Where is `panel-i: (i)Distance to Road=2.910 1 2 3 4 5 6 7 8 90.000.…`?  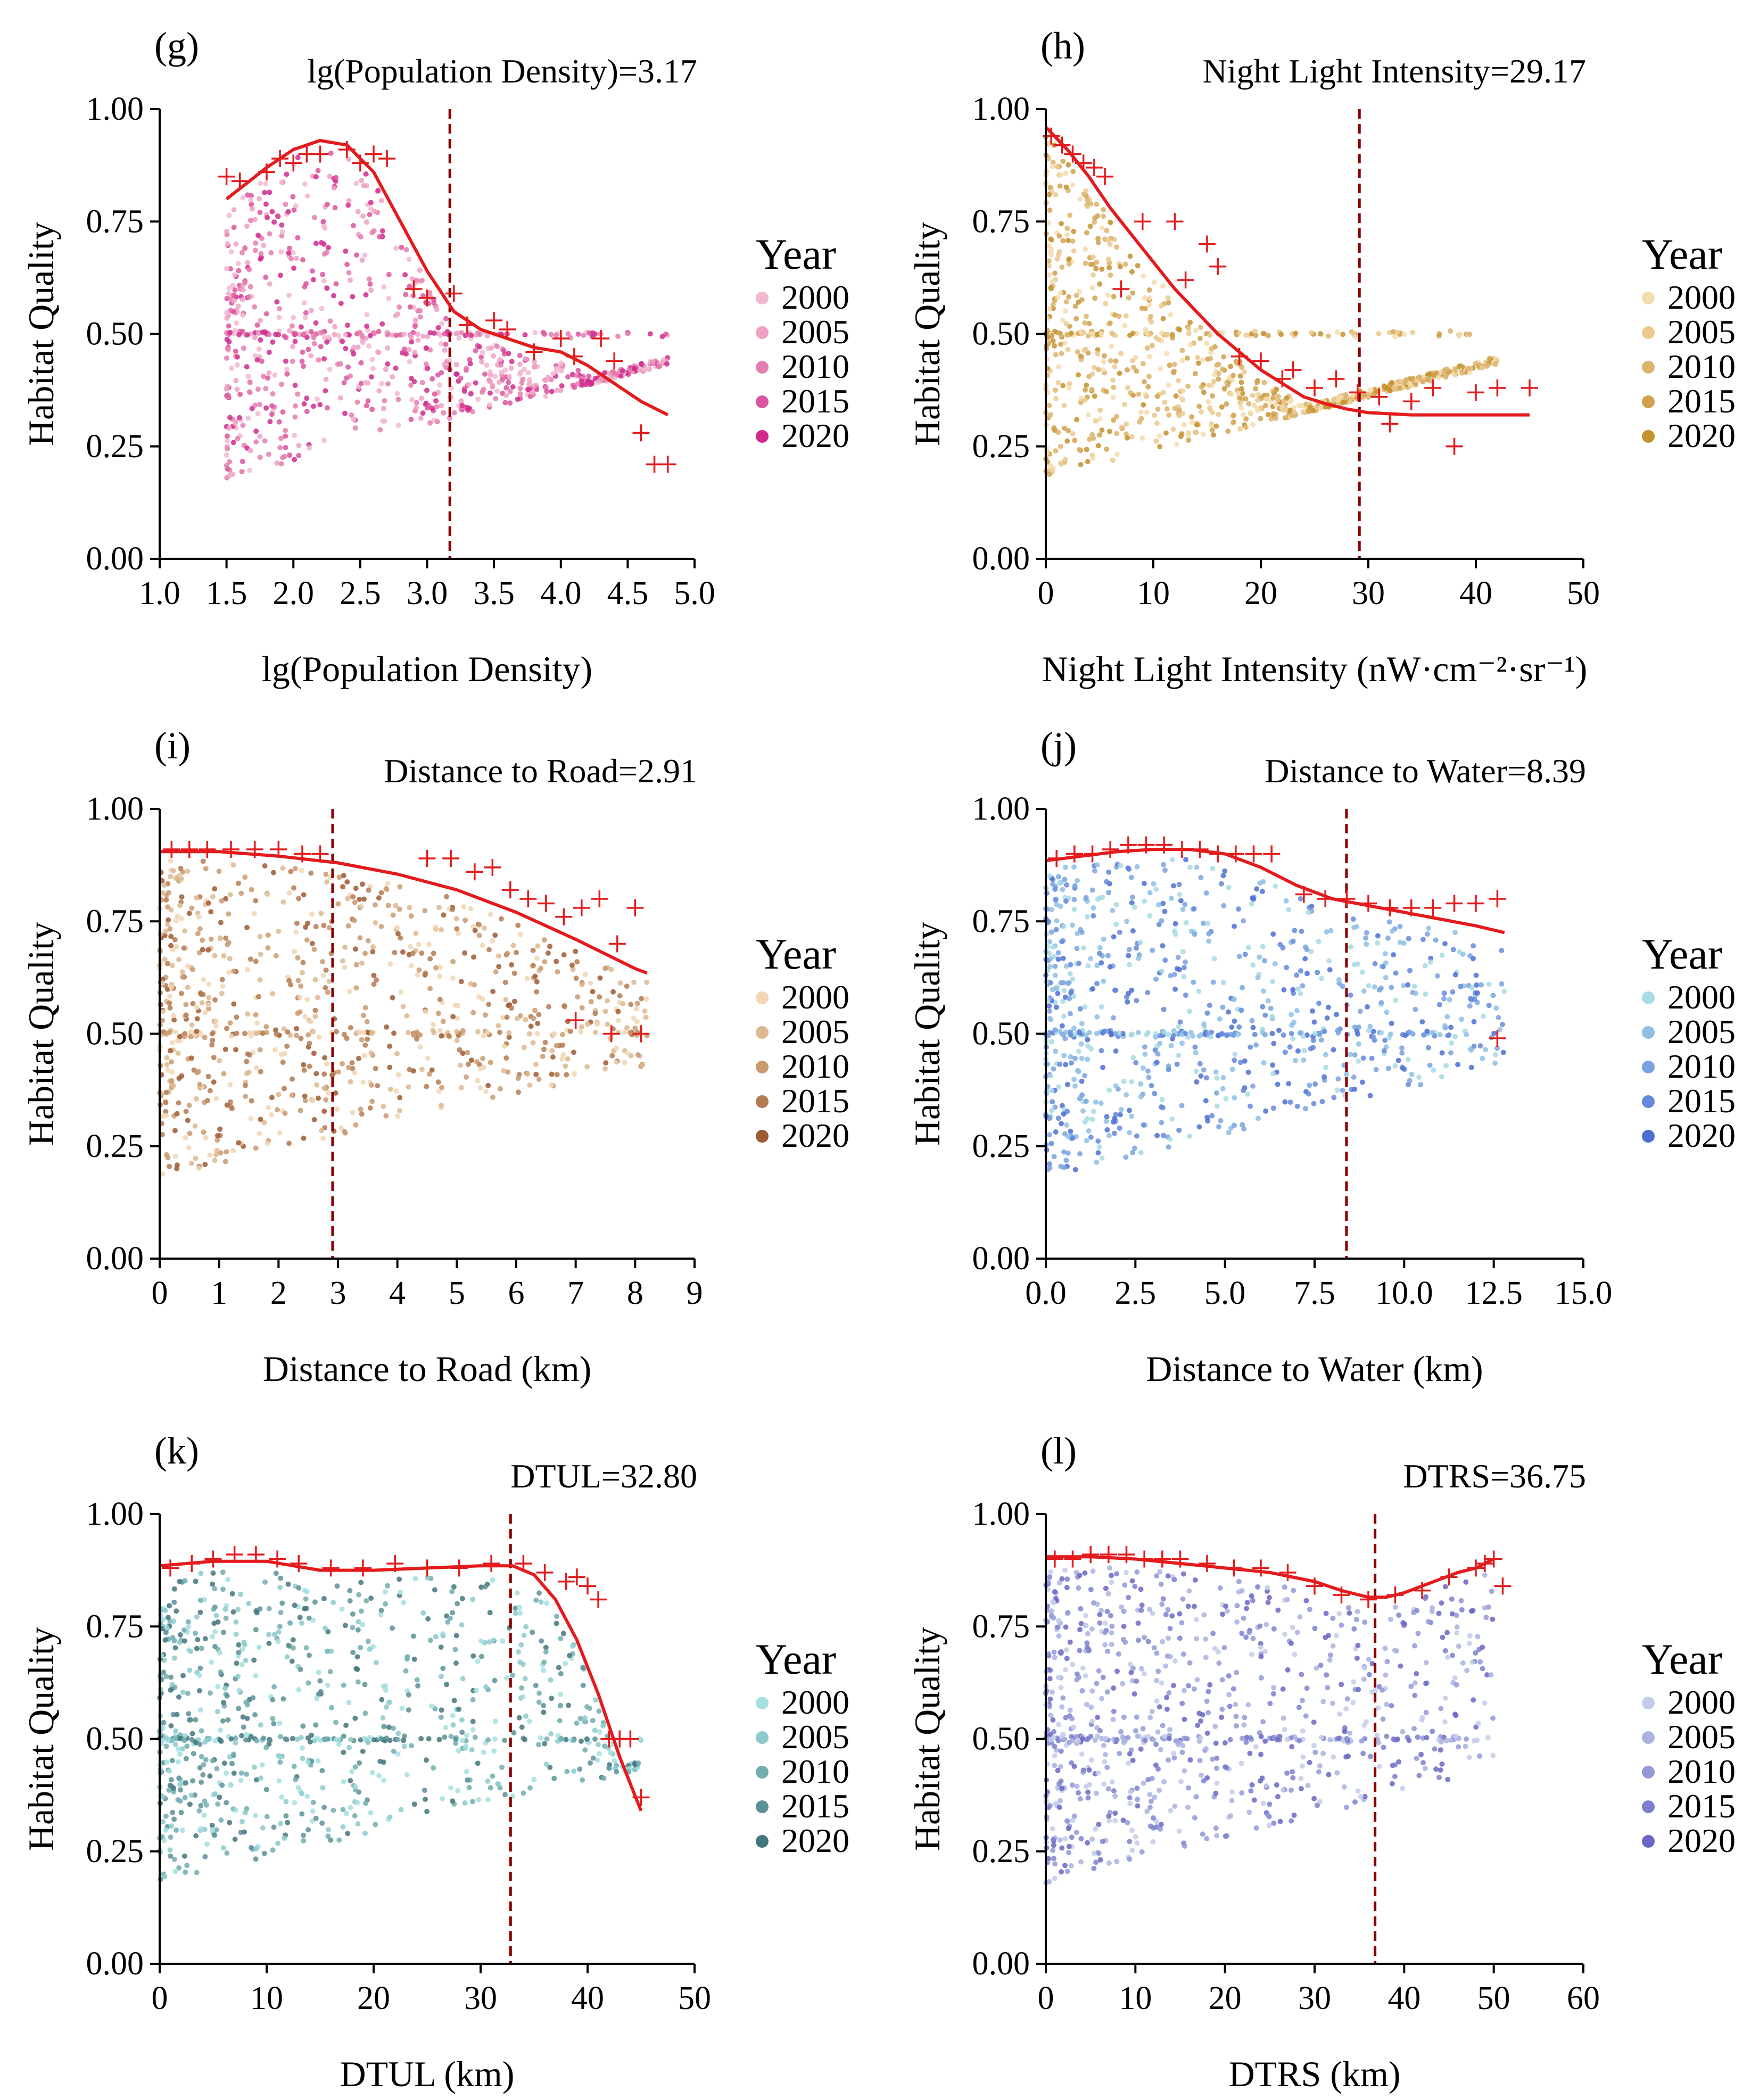 panel-i: (i)Distance to Road=2.910 1 2 3 4 5 6 7 8 90.000.… is located at coordinates (435, 1056).